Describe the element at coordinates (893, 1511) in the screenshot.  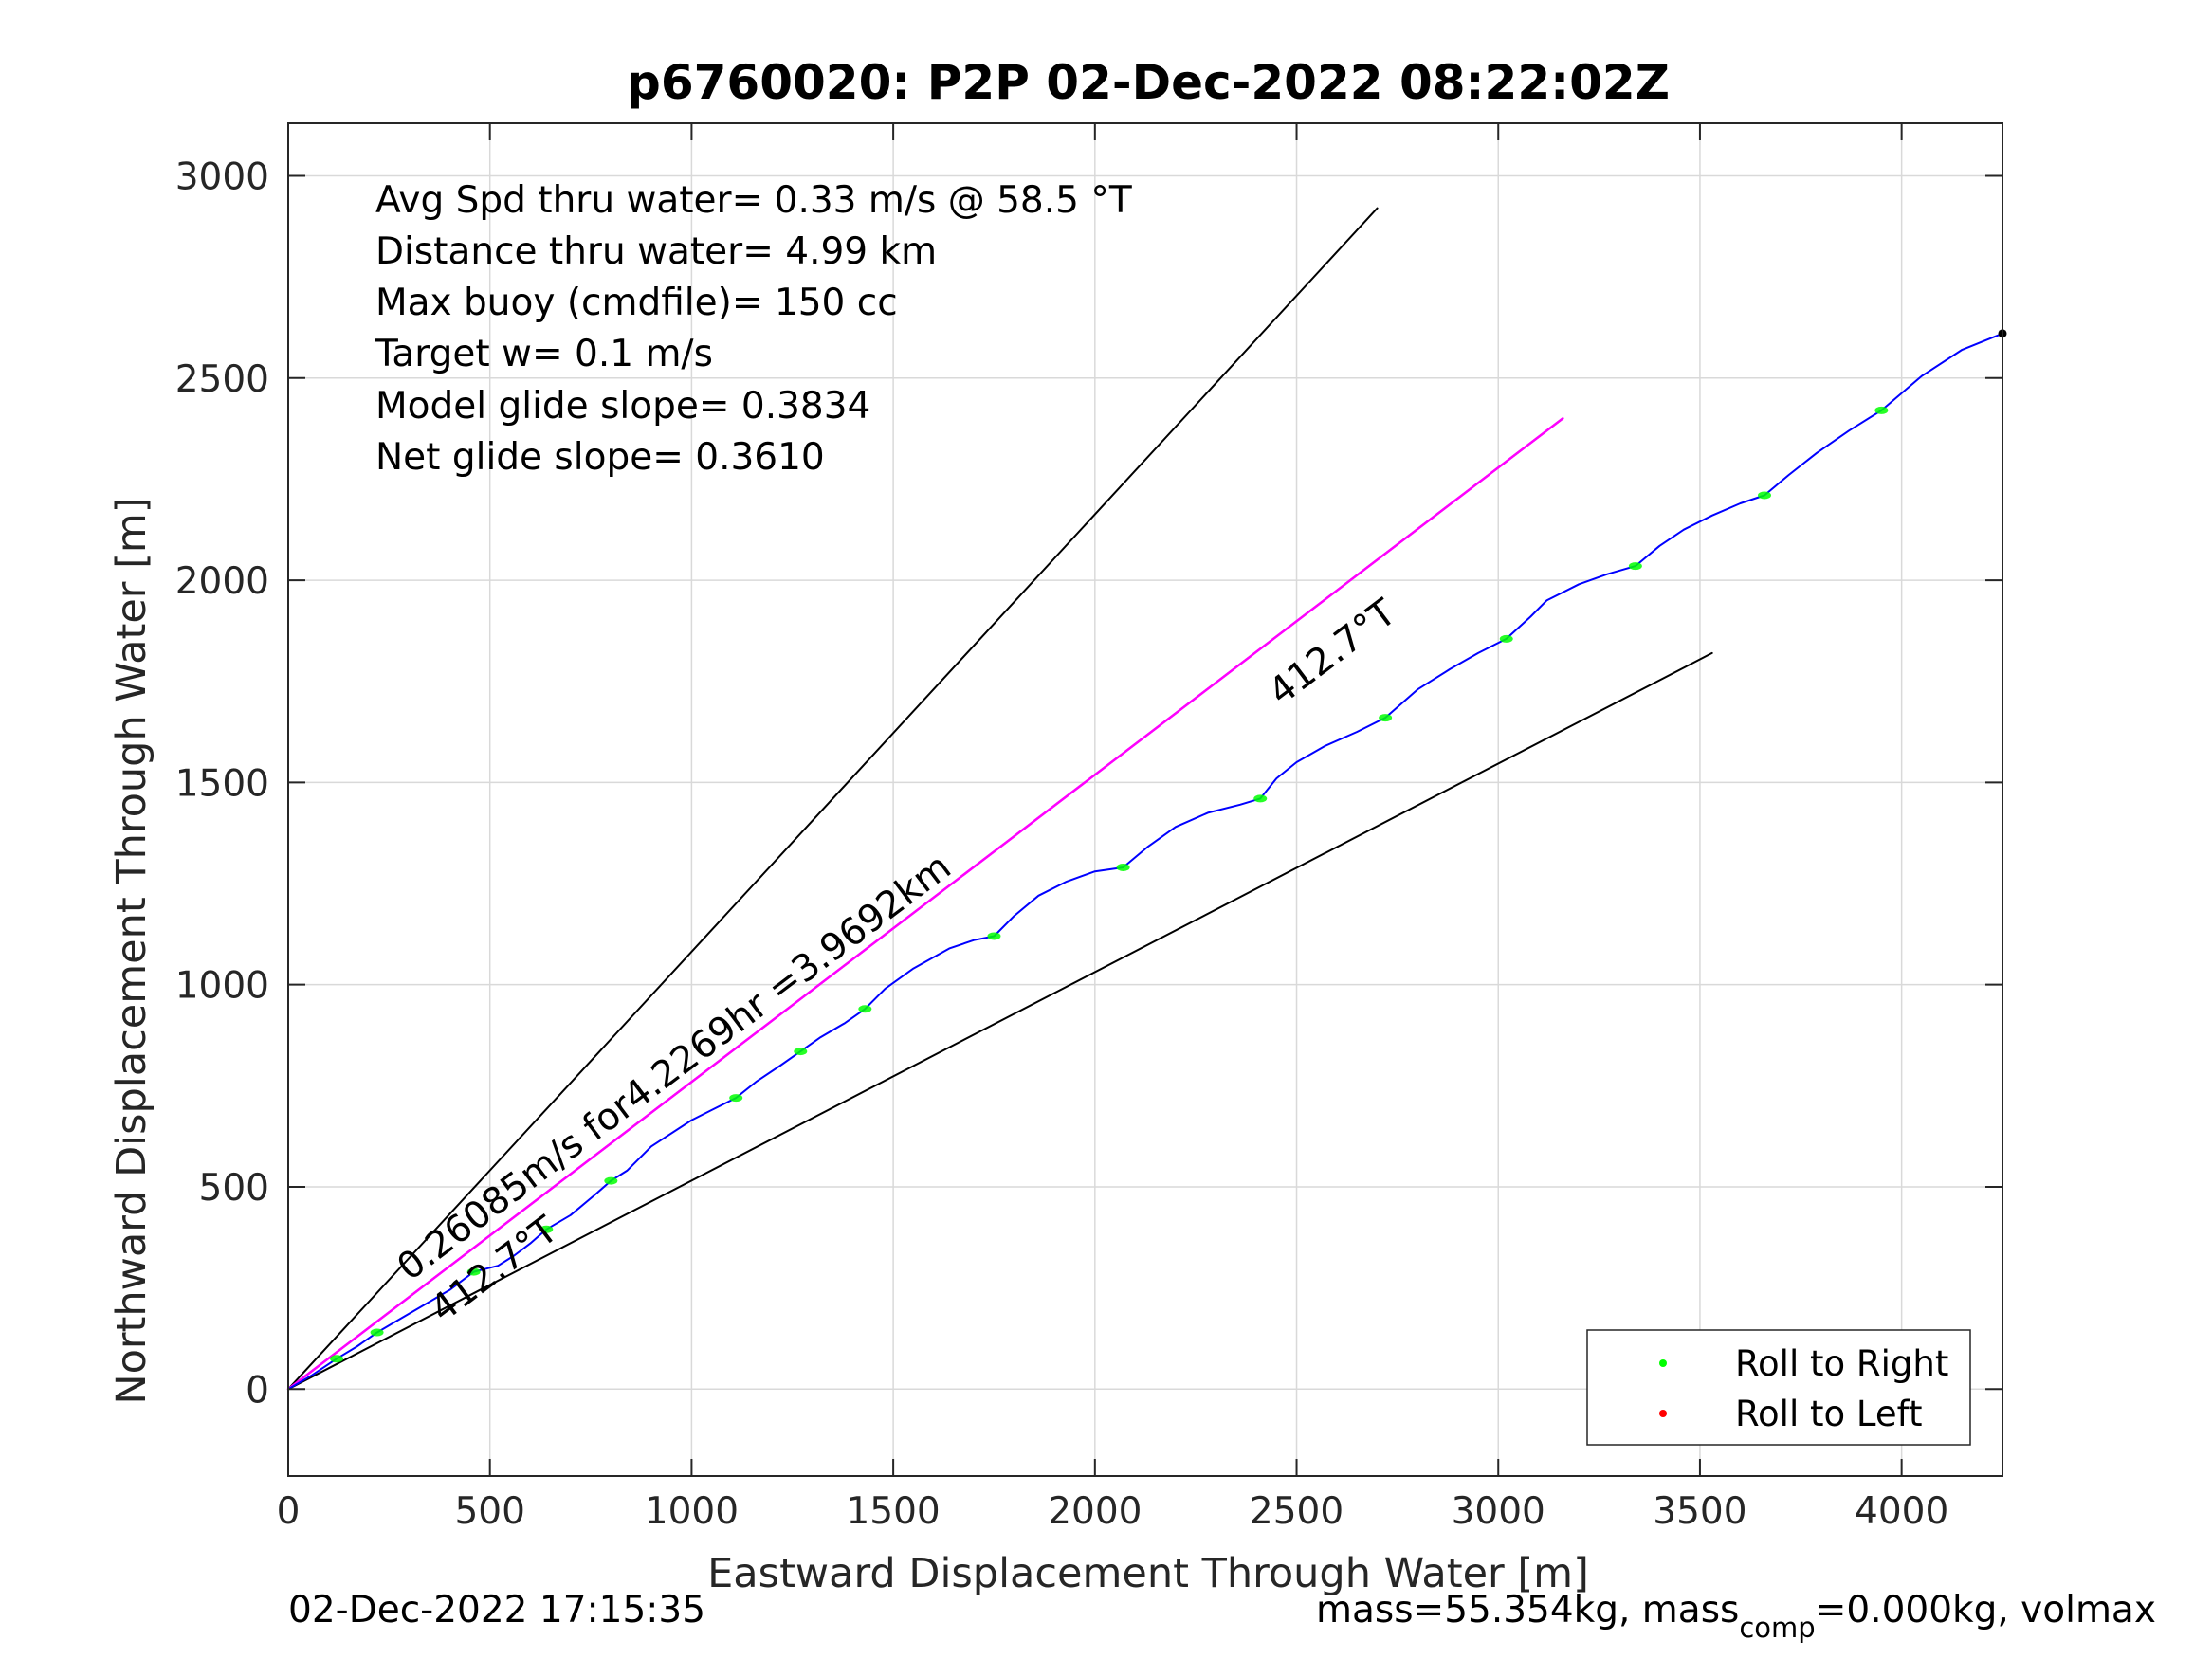
I see `x-tick-label: 1500` at that location.